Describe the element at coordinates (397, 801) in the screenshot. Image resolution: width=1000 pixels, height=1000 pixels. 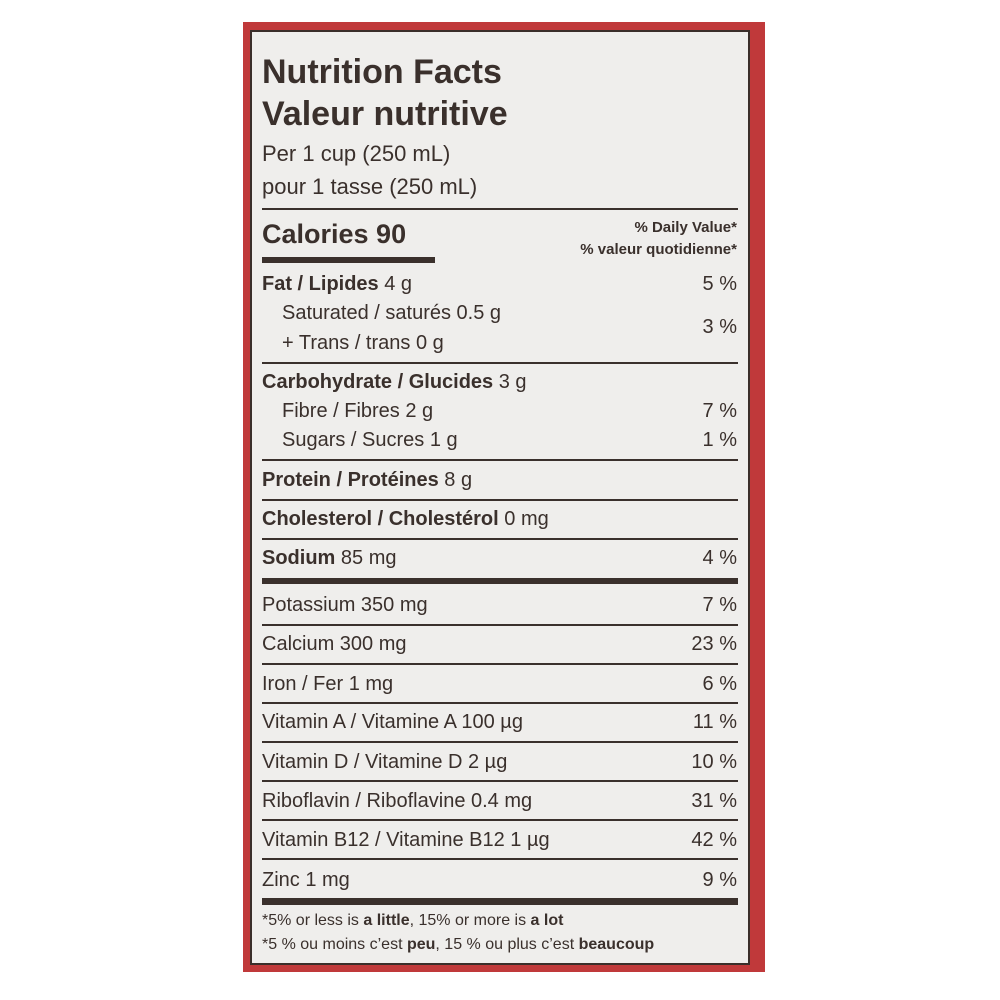
I see `riboflavin-row: Riboflavin / Riboflavine 0.4 mg` at that location.